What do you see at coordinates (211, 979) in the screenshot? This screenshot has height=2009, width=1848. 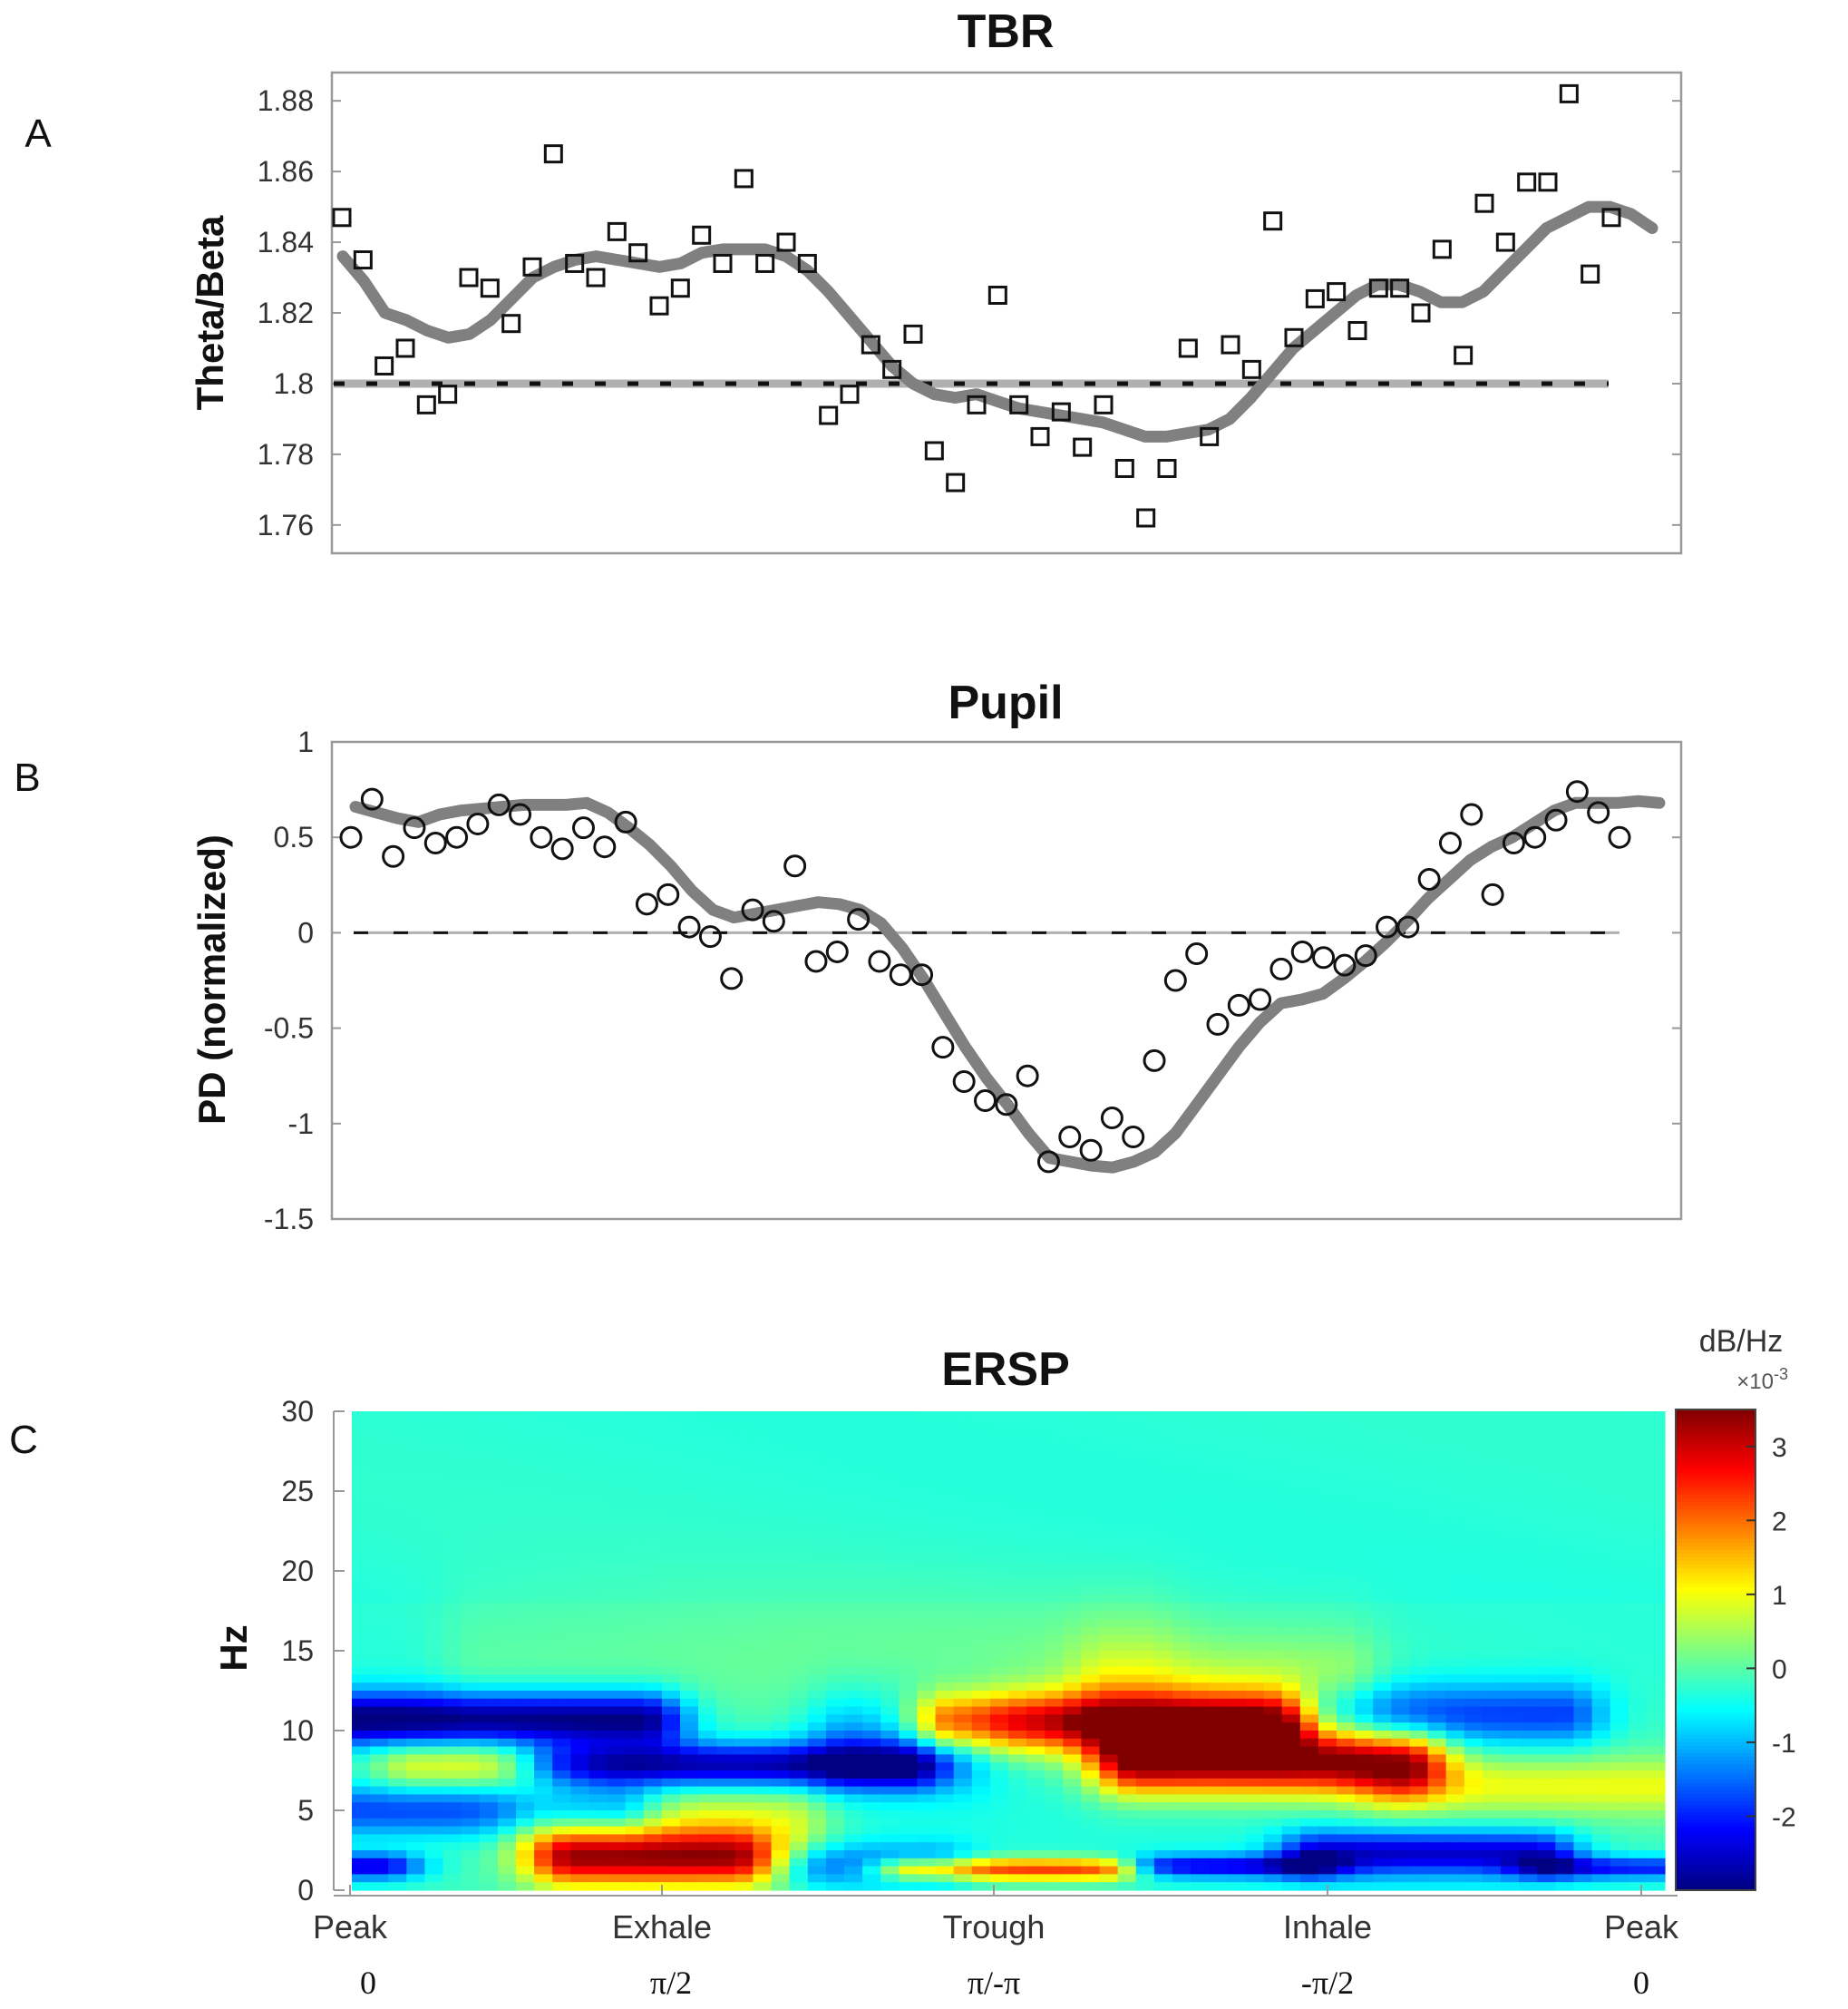 I see `panel-b-y-axis-label: PD (normalized)` at bounding box center [211, 979].